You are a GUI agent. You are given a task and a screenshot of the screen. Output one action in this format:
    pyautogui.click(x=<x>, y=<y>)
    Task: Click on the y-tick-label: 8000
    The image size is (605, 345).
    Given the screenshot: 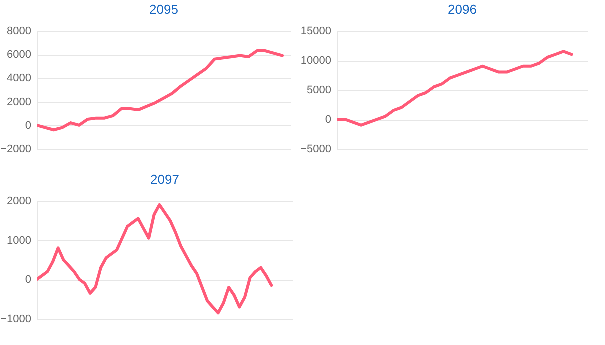 What is the action you would take?
    pyautogui.click(x=19, y=32)
    